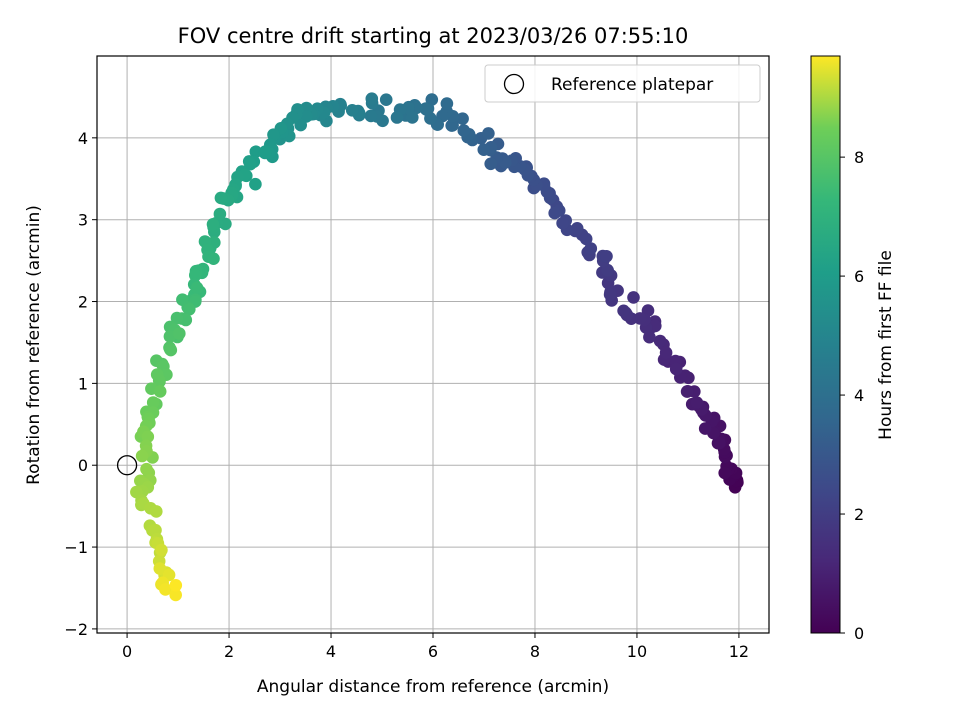 This screenshot has height=720, width=960. What do you see at coordinates (825, 344) in the screenshot?
I see `colorbar-gradient` at bounding box center [825, 344].